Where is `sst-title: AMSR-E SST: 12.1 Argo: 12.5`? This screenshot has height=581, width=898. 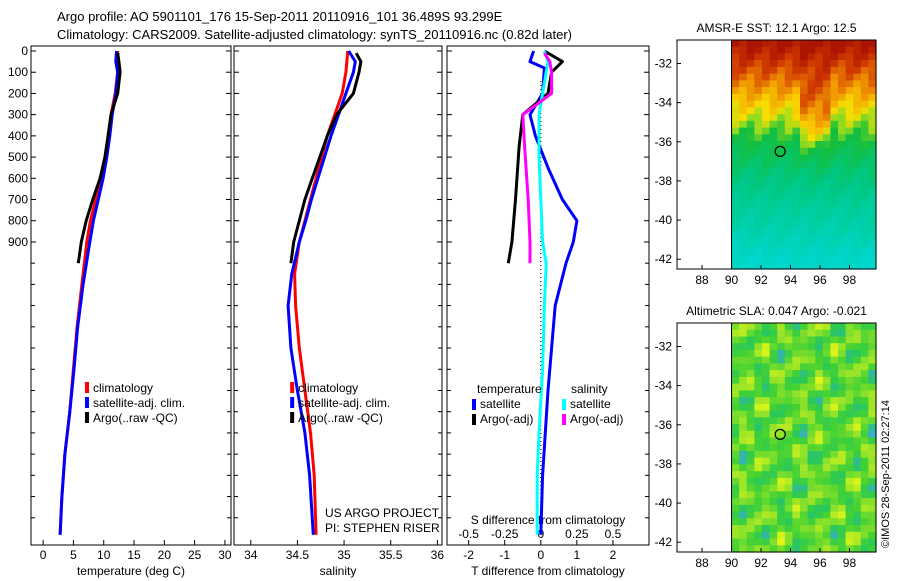 sst-title: AMSR-E SST: 12.1 Argo: 12.5 is located at coordinates (776, 28).